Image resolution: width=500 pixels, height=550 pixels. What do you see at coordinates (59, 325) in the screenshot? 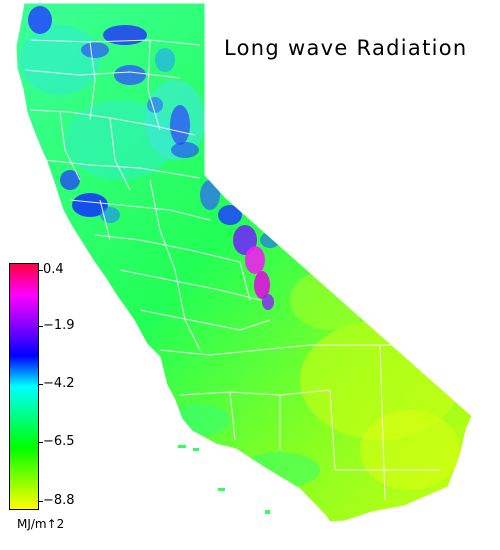
I see `colorbar-label-2: −1.9` at bounding box center [59, 325].